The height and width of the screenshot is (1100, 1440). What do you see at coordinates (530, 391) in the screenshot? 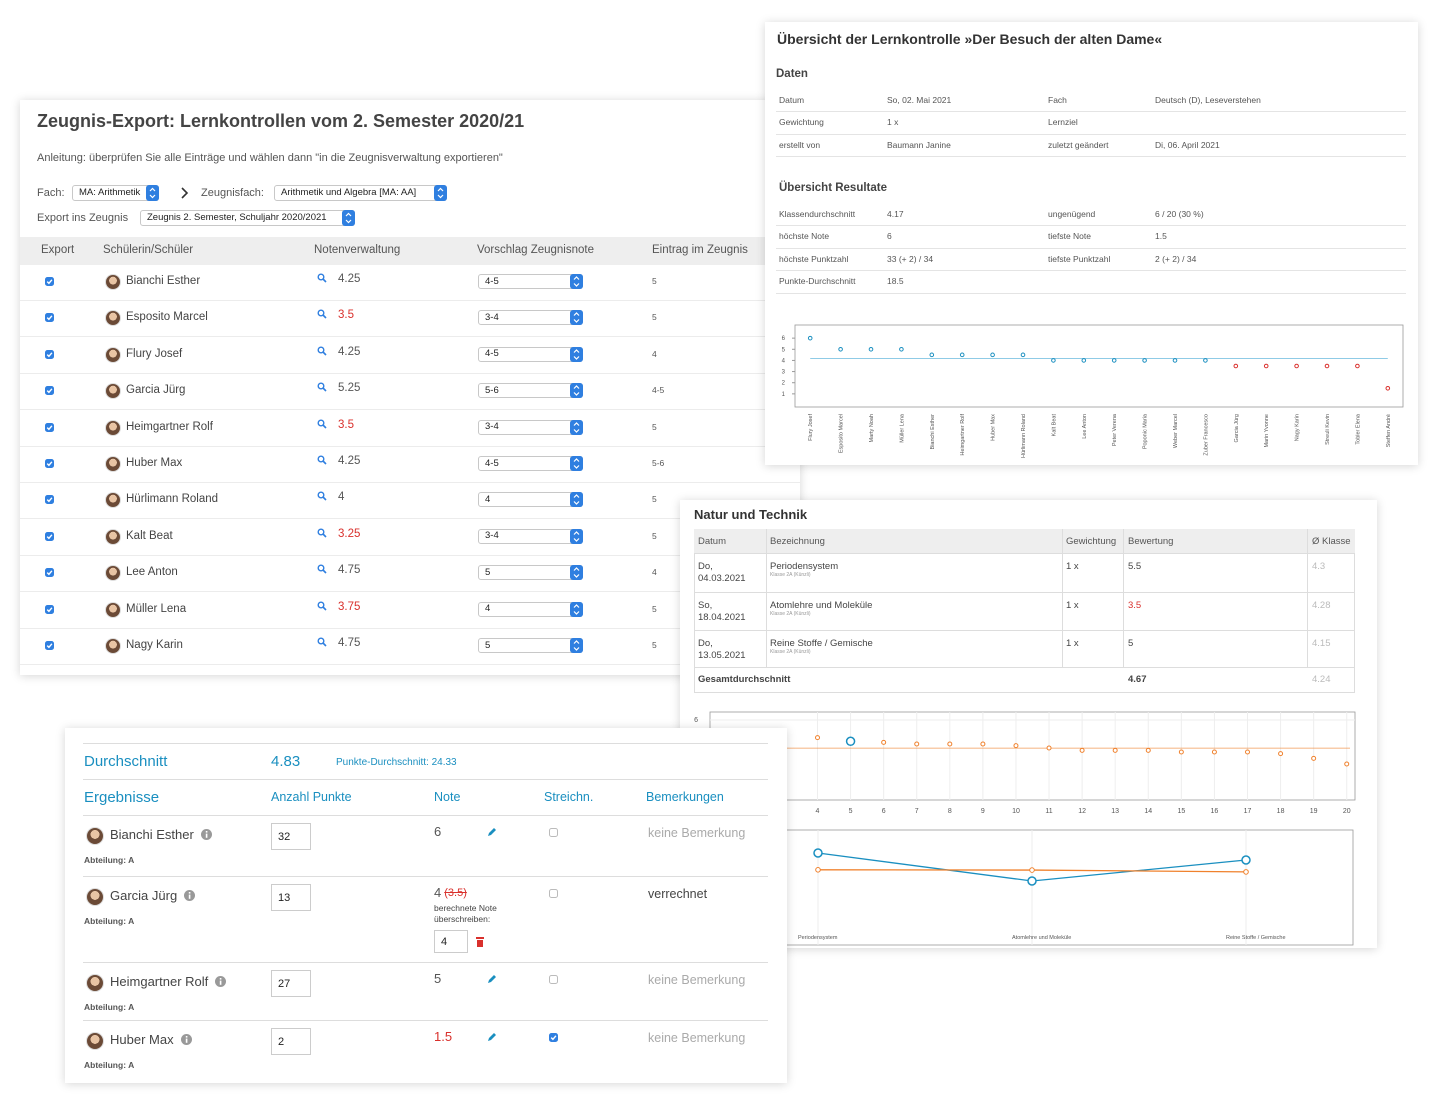
I see `proposal-select: 5-6` at bounding box center [530, 391].